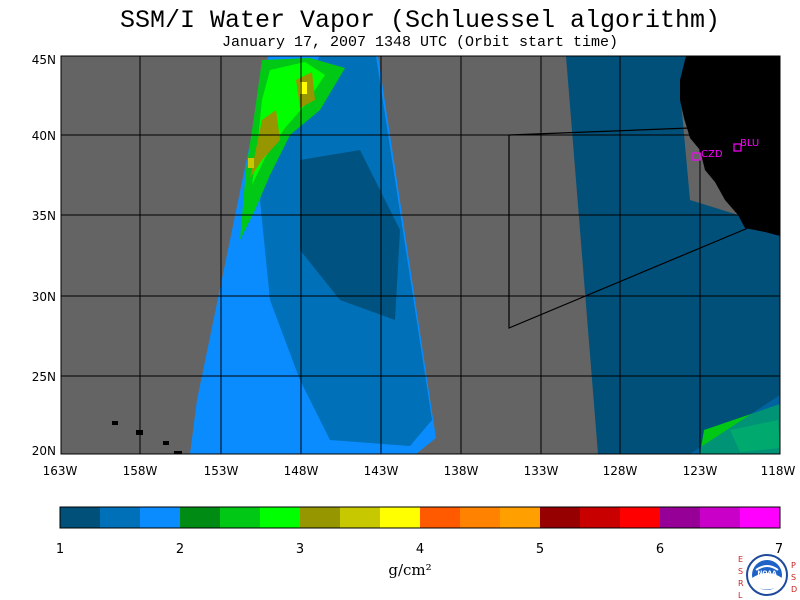  Describe the element at coordinates (740, 571) in the screenshot. I see `esrl-letter: S` at that location.